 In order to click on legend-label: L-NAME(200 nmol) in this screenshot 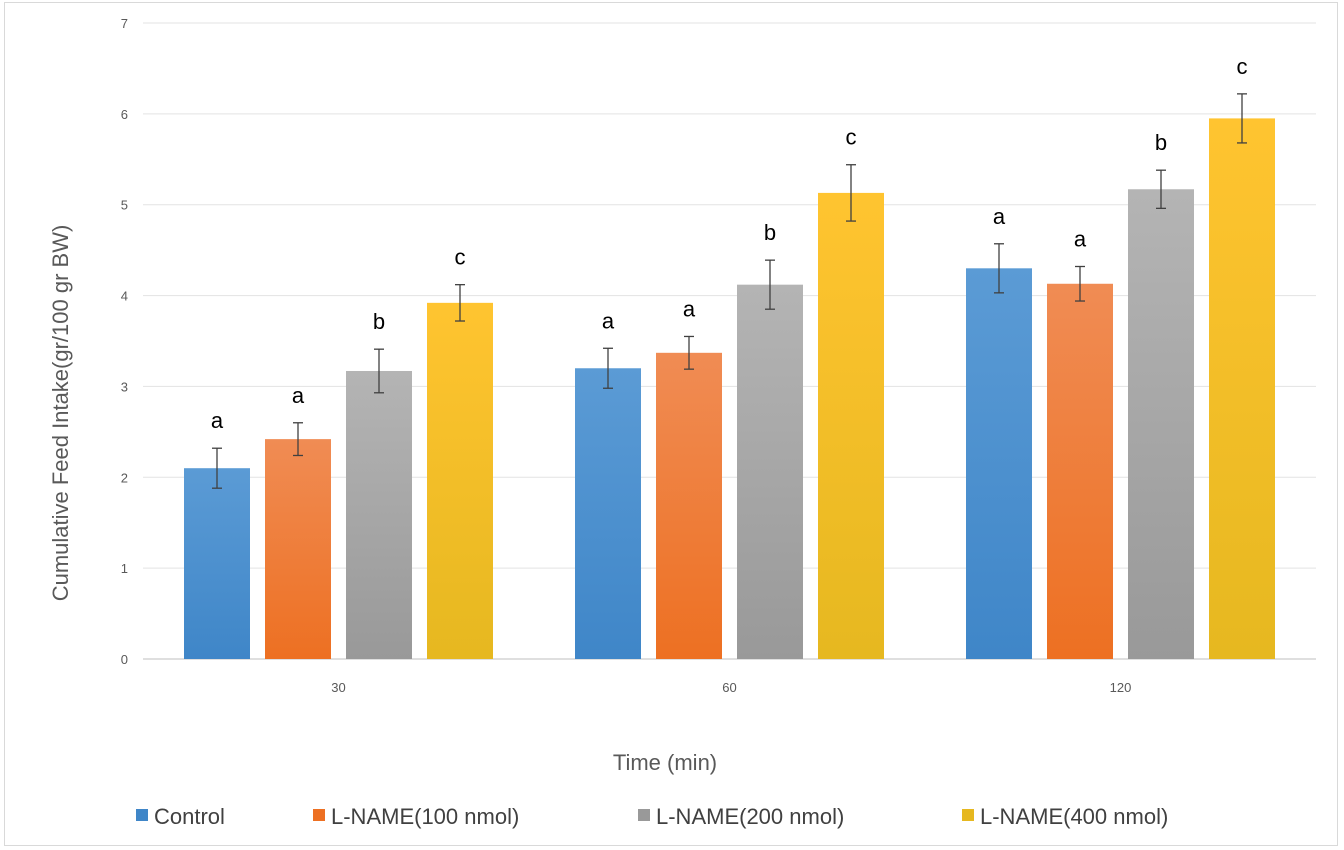, I will do `click(750, 816)`.